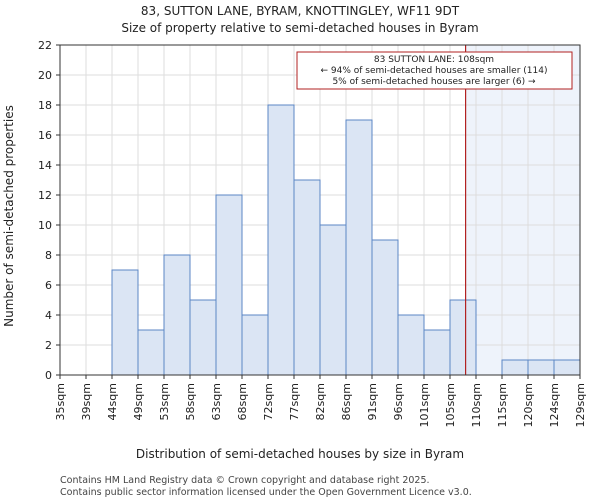 Image resolution: width=600 pixels, height=500 pixels. What do you see at coordinates (164, 401) in the screenshot?
I see `x-tick-label: 53sqm` at bounding box center [164, 401].